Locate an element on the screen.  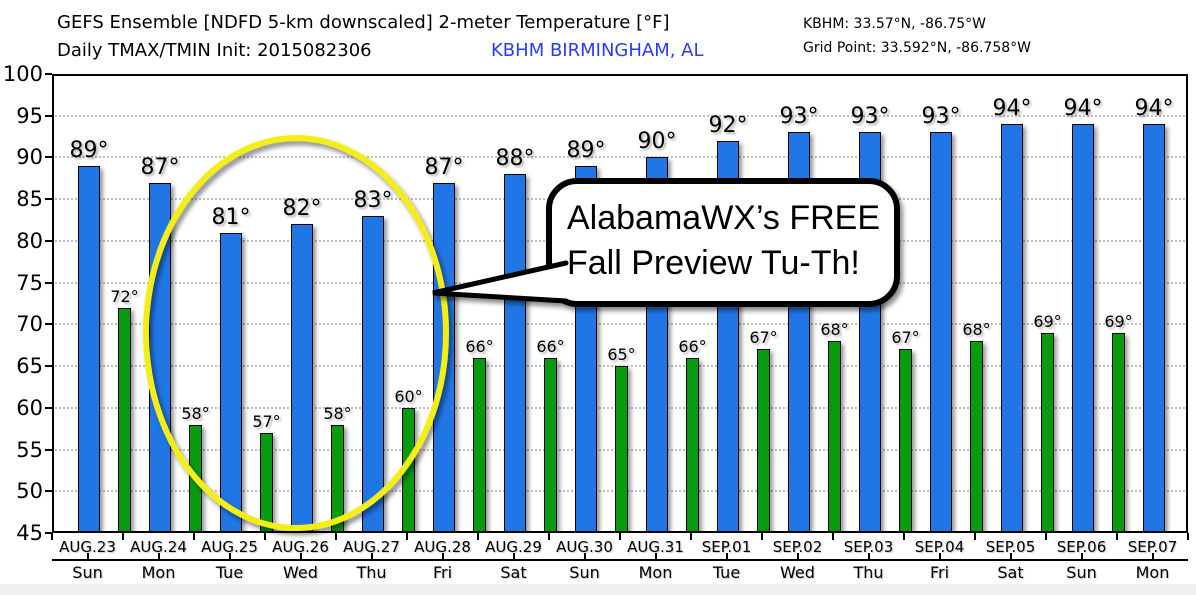
y-tick-label: 65 is located at coordinates (29, 366).